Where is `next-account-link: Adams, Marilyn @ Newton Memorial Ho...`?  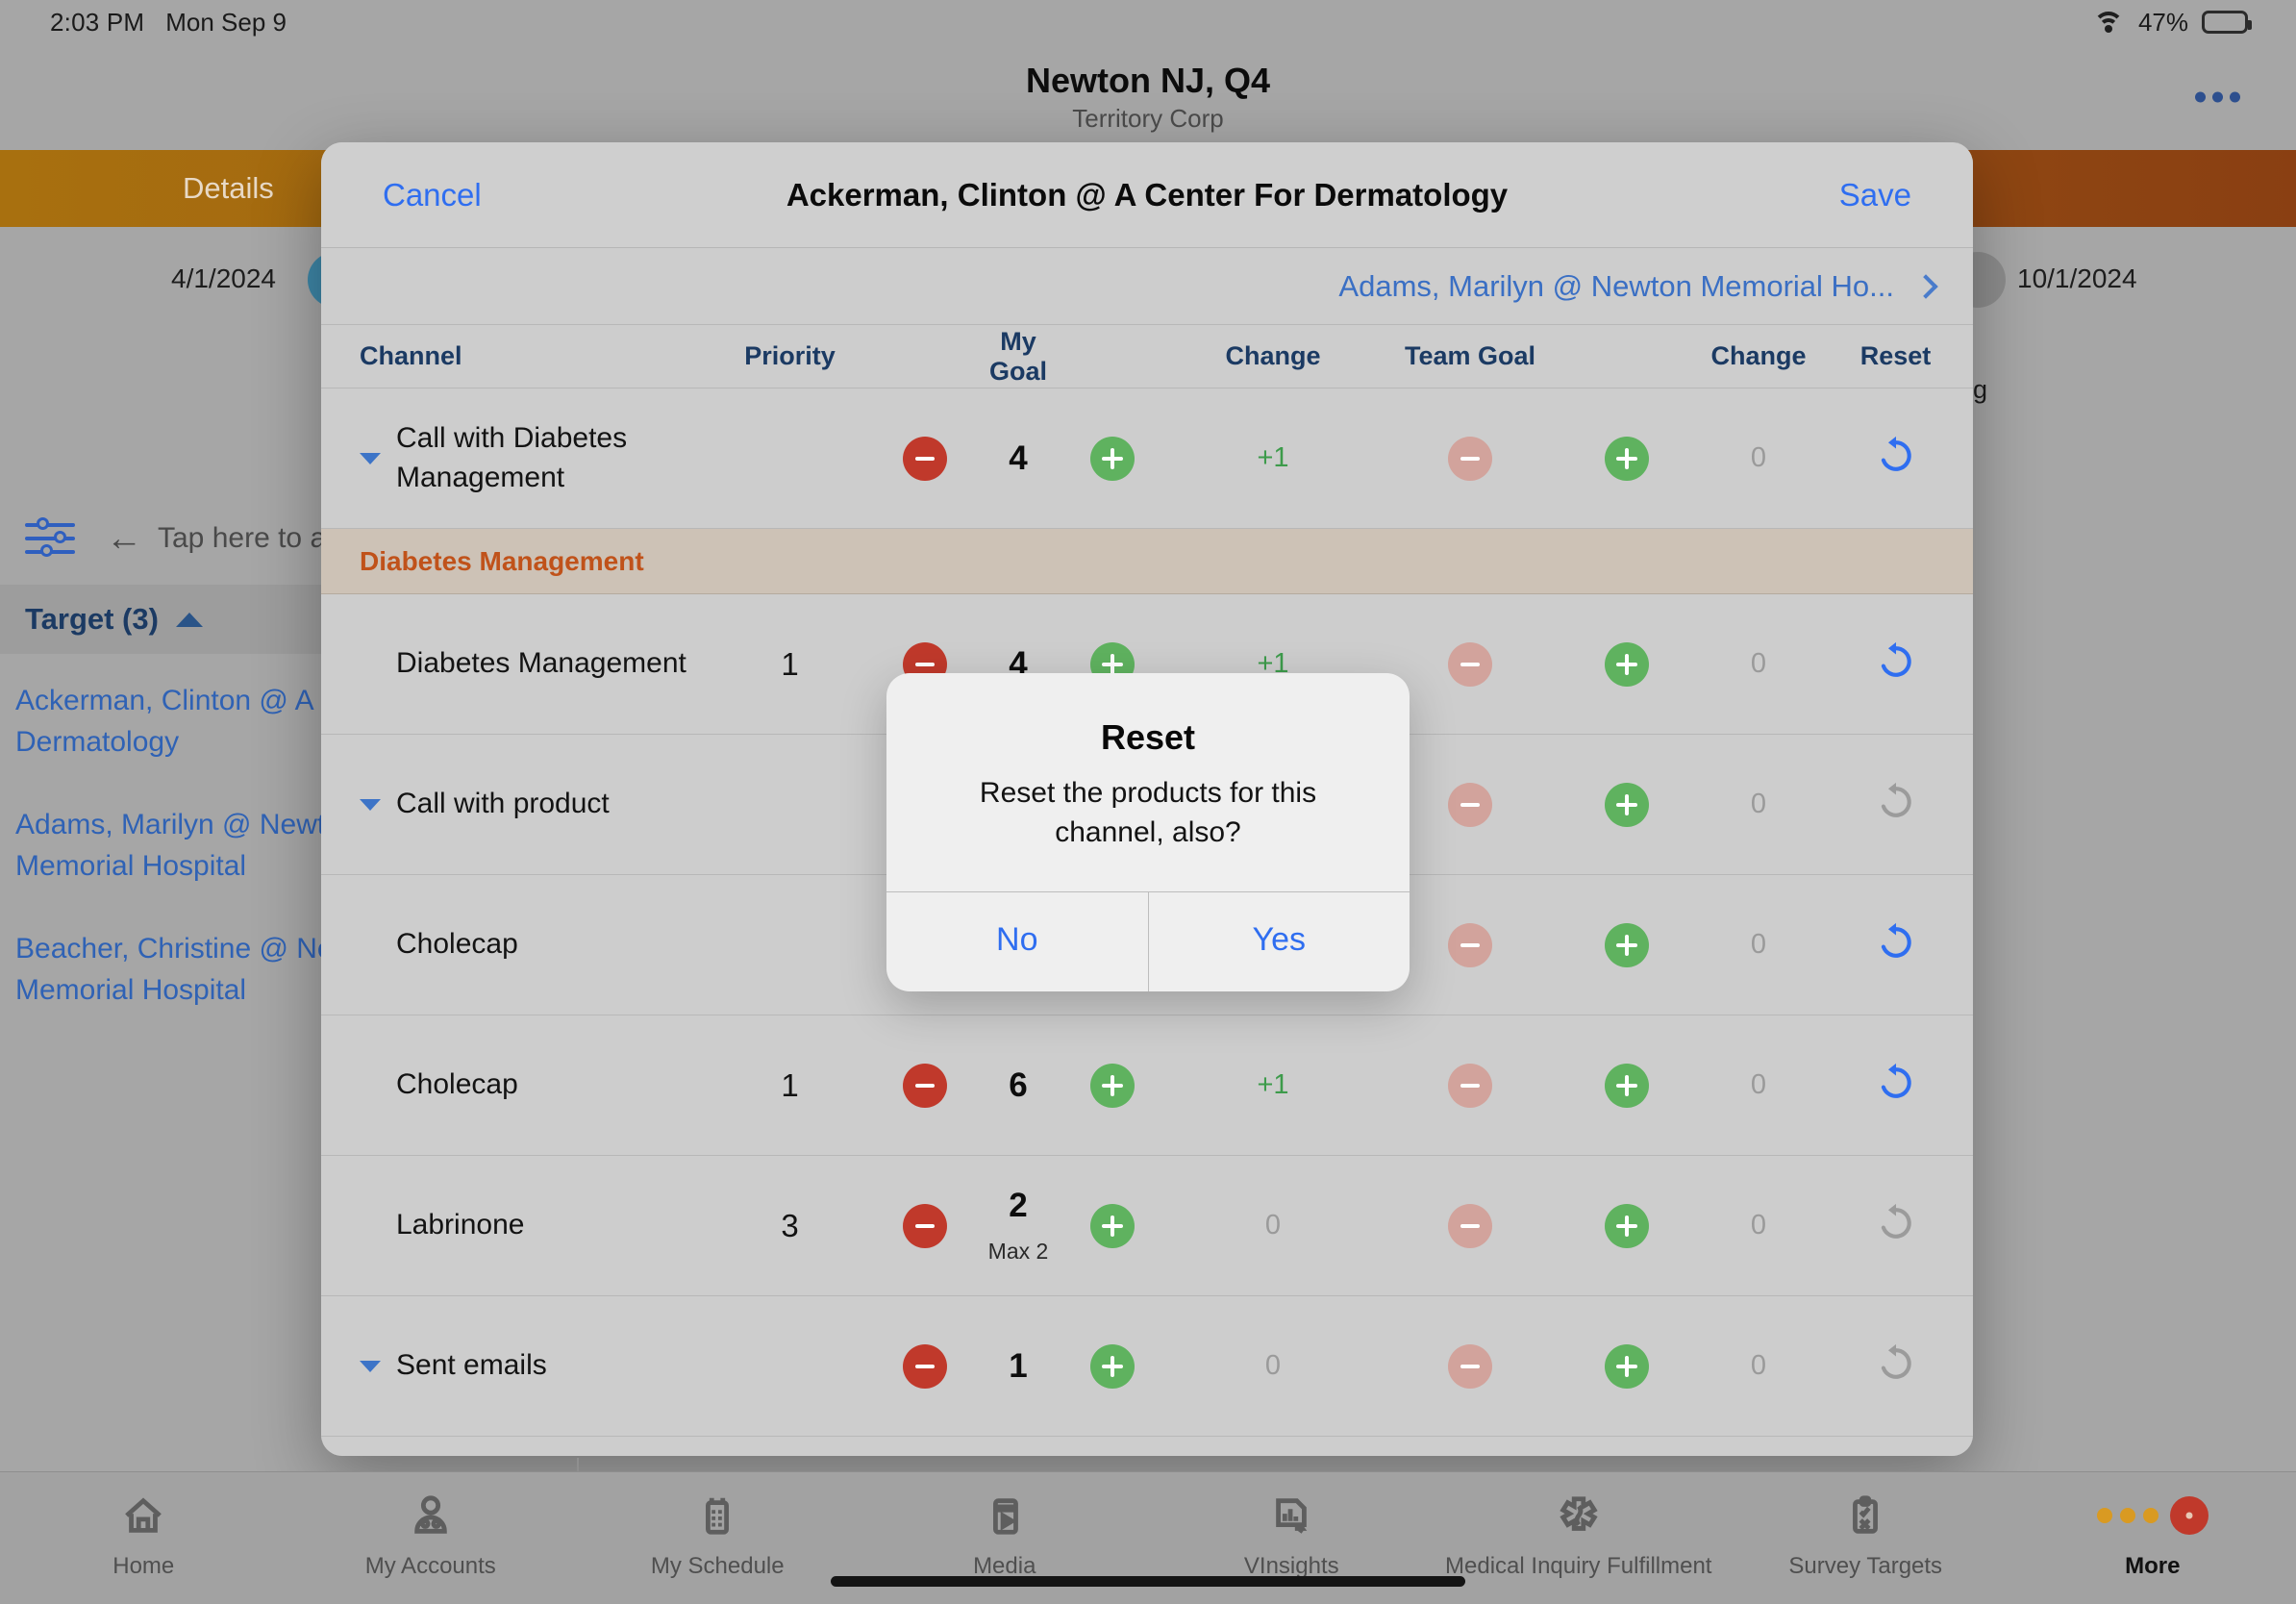
next-account-link: Adams, Marilyn @ Newton Memorial Ho... is located at coordinates (1616, 285).